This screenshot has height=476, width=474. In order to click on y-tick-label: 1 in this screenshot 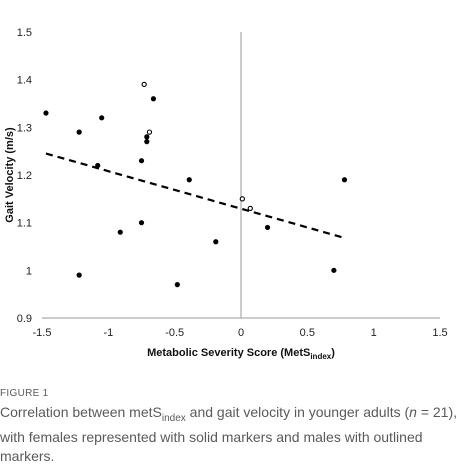, I will do `click(29, 271)`.